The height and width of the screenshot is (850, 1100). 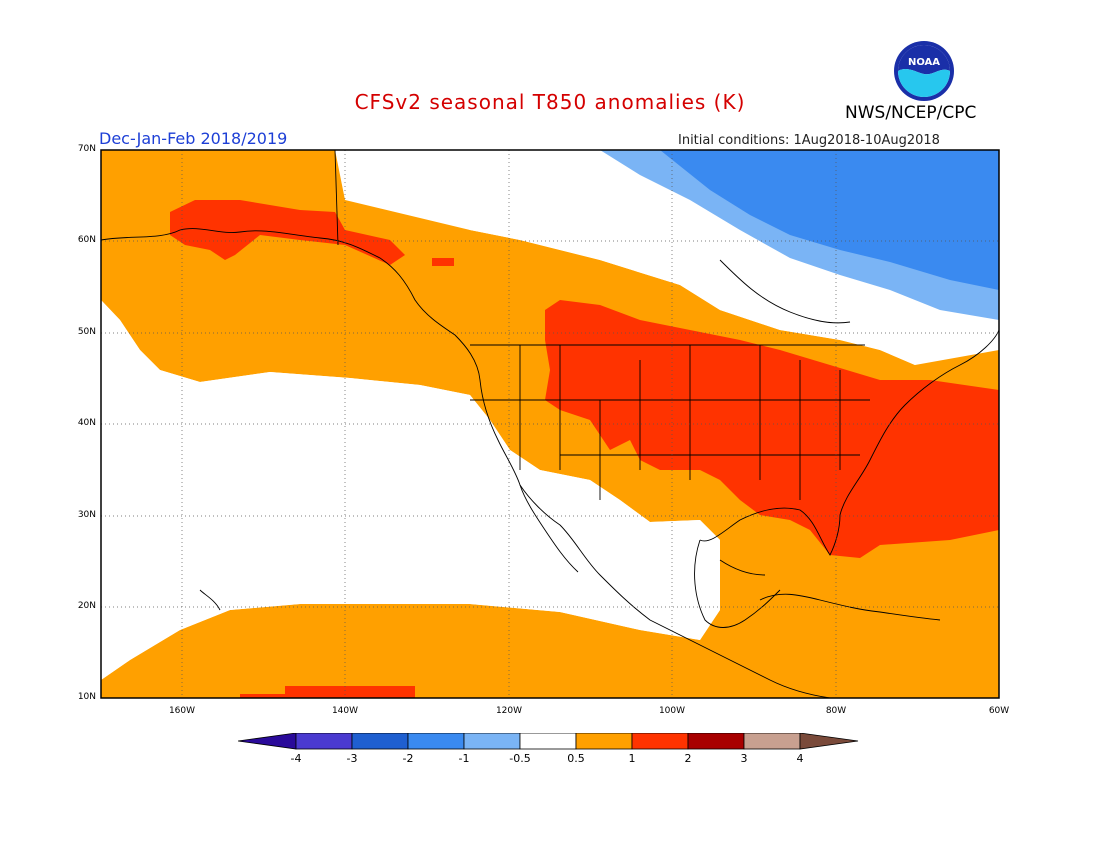 What do you see at coordinates (576, 758) in the screenshot?
I see `colorbar-label-0-5: 0.5` at bounding box center [576, 758].